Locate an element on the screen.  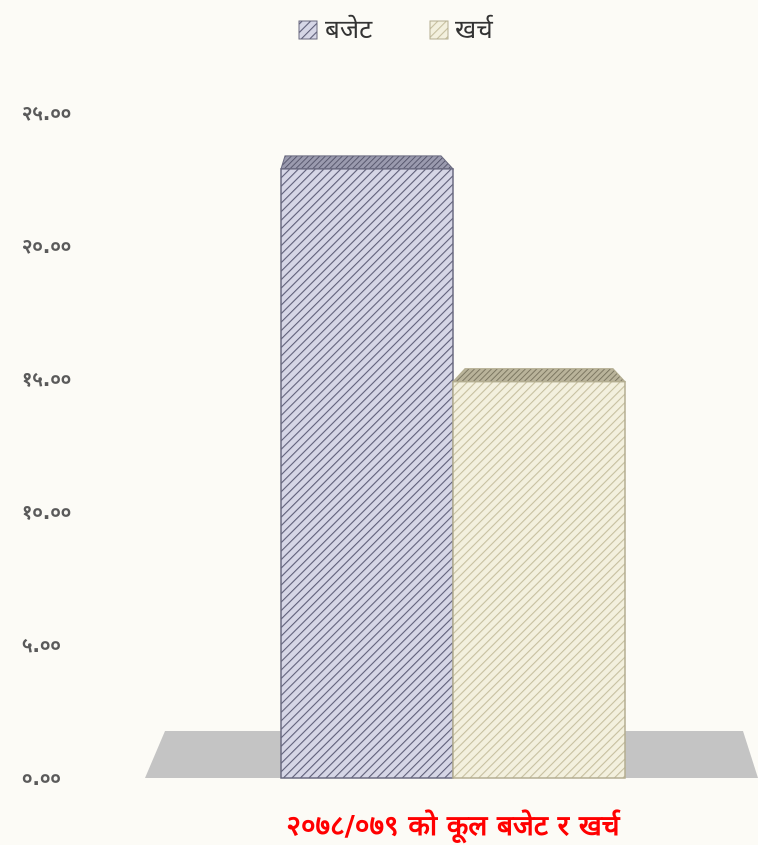
y-tick-label: २५.०० is located at coordinates (46, 113).